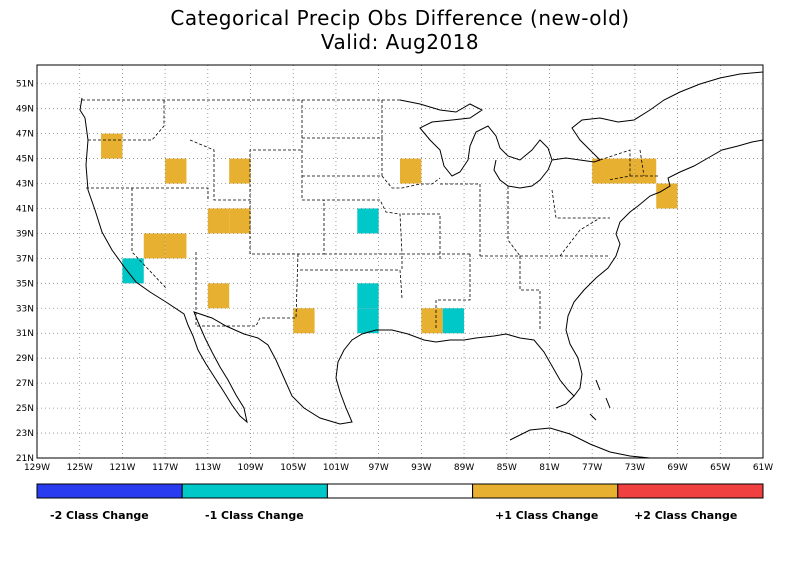 This screenshot has width=800, height=568. I want to click on florida-keys, so click(565, 402).